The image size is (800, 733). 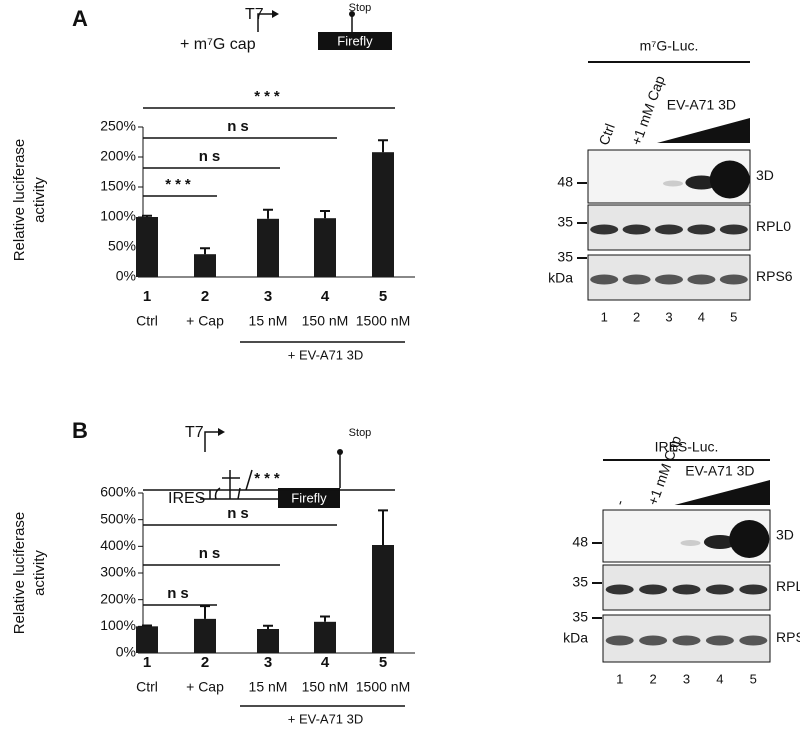 I want to click on ires-structure, so click(x=239, y=484).